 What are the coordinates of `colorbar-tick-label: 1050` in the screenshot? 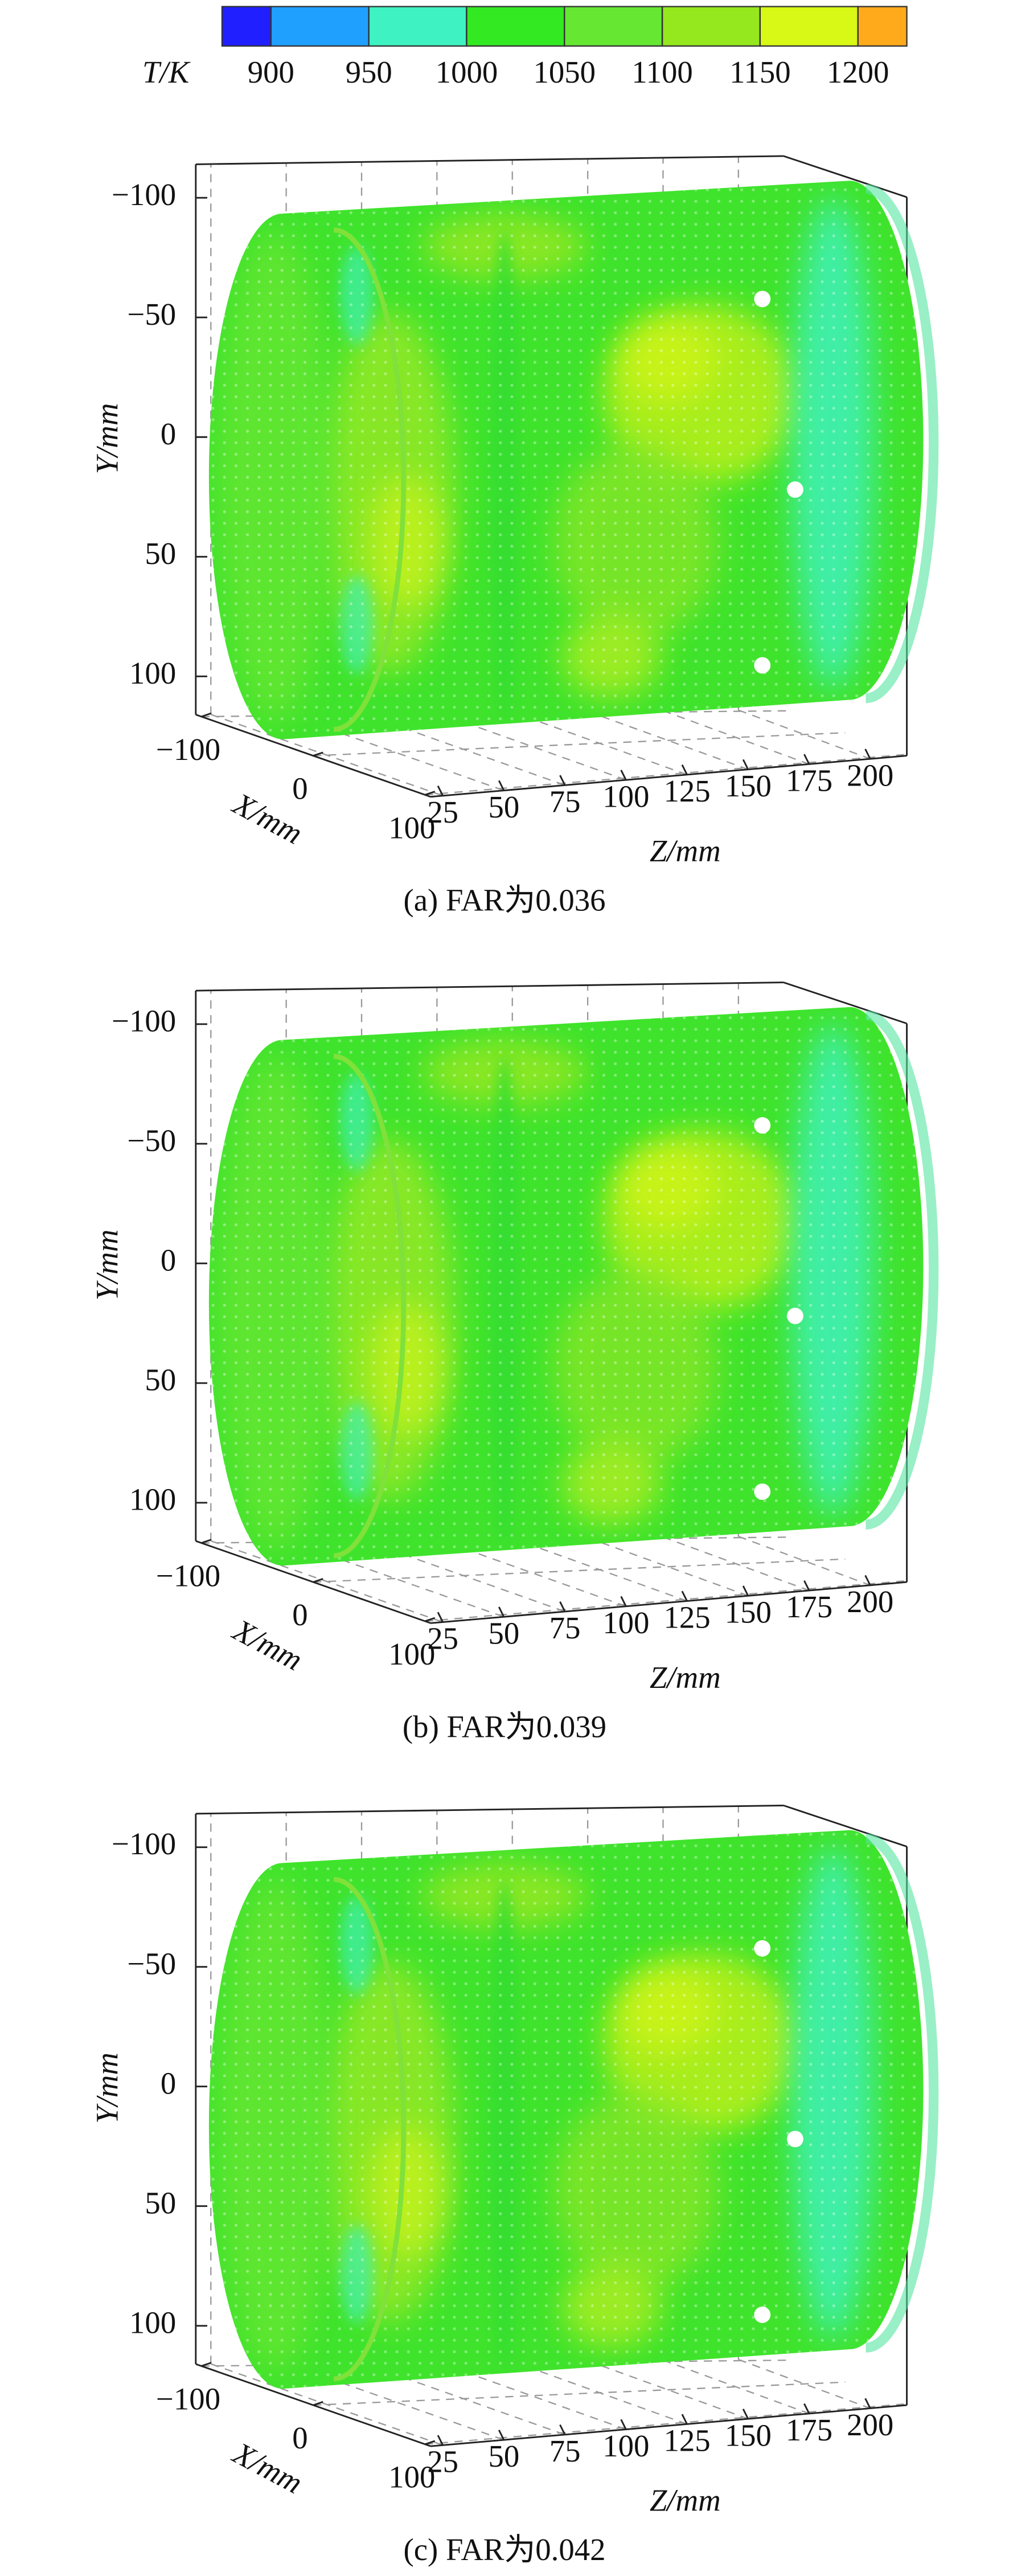 It's located at (564, 72).